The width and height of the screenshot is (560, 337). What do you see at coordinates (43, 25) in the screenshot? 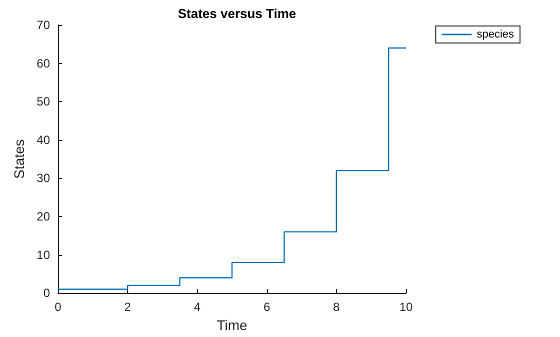
I see `y-tick-label: 70` at bounding box center [43, 25].